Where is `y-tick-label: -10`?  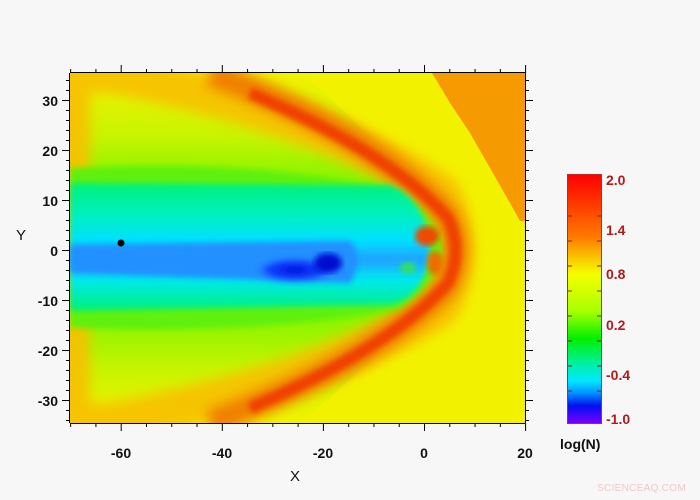 y-tick-label: -10 is located at coordinates (47, 301).